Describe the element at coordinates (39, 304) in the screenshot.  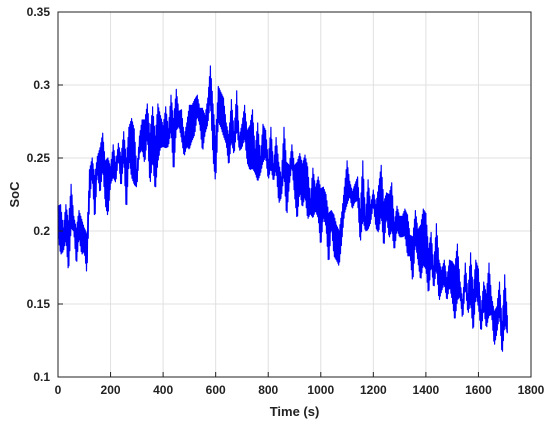
I see `y-tick-label: 0.15` at that location.